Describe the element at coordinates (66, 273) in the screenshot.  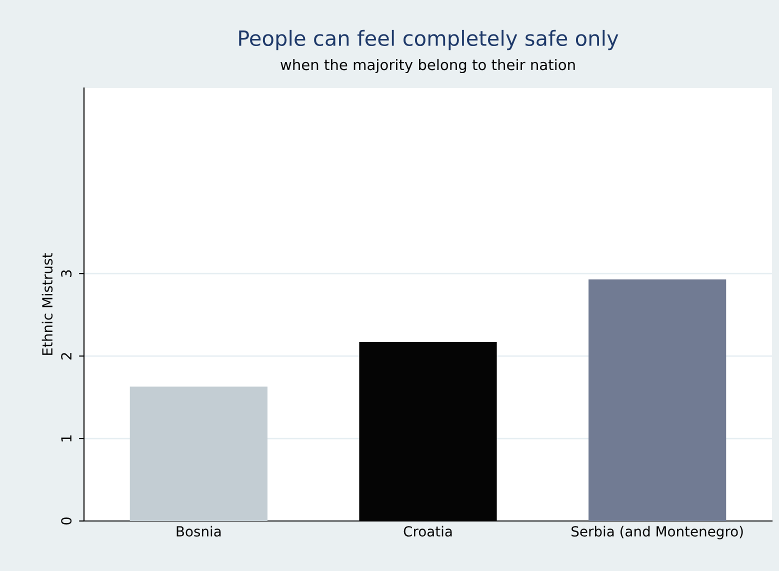
I see `y-tick-label: 3` at that location.